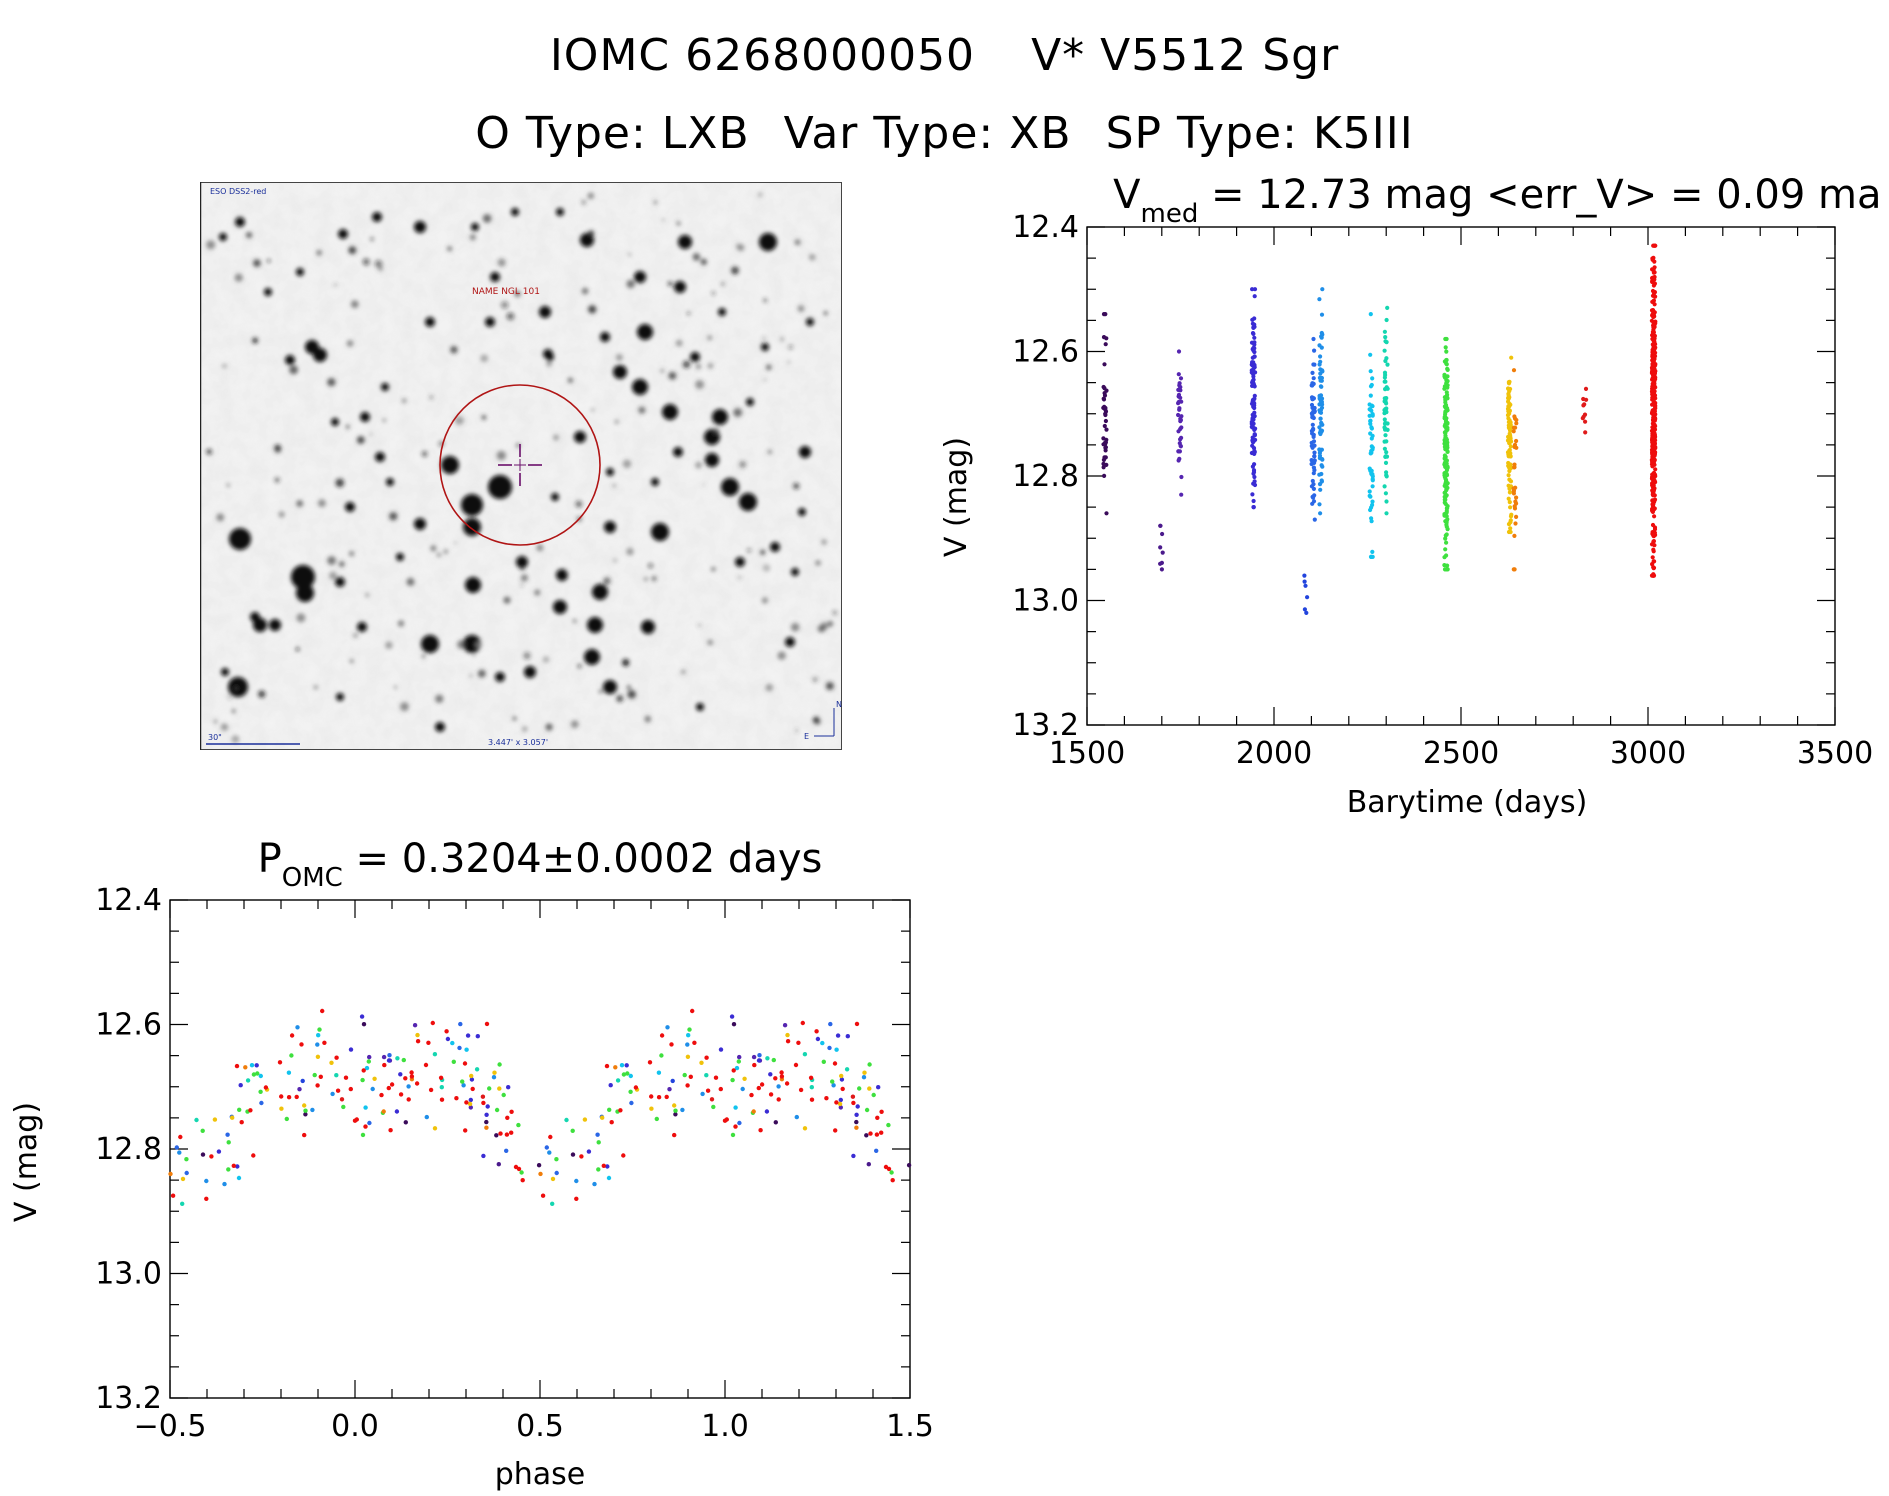 The height and width of the screenshot is (1496, 1889). I want to click on compass-e-label: E, so click(806, 736).